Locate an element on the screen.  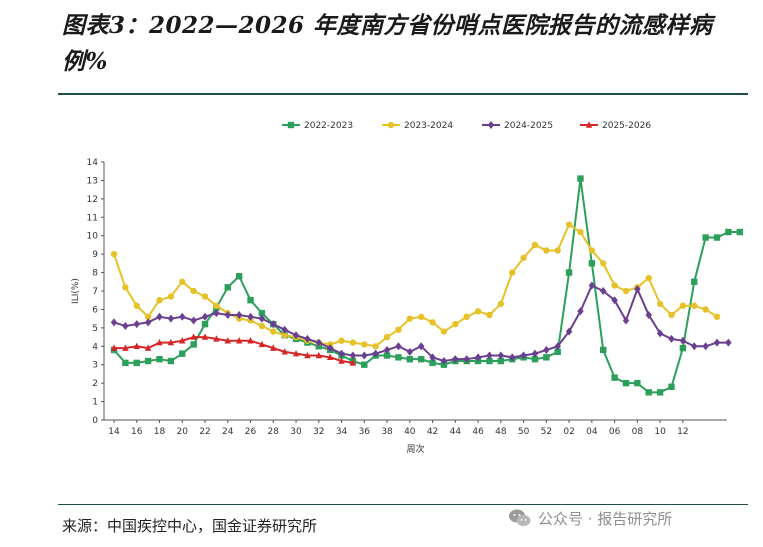
x-tick-label: 04 is located at coordinates (592, 432).